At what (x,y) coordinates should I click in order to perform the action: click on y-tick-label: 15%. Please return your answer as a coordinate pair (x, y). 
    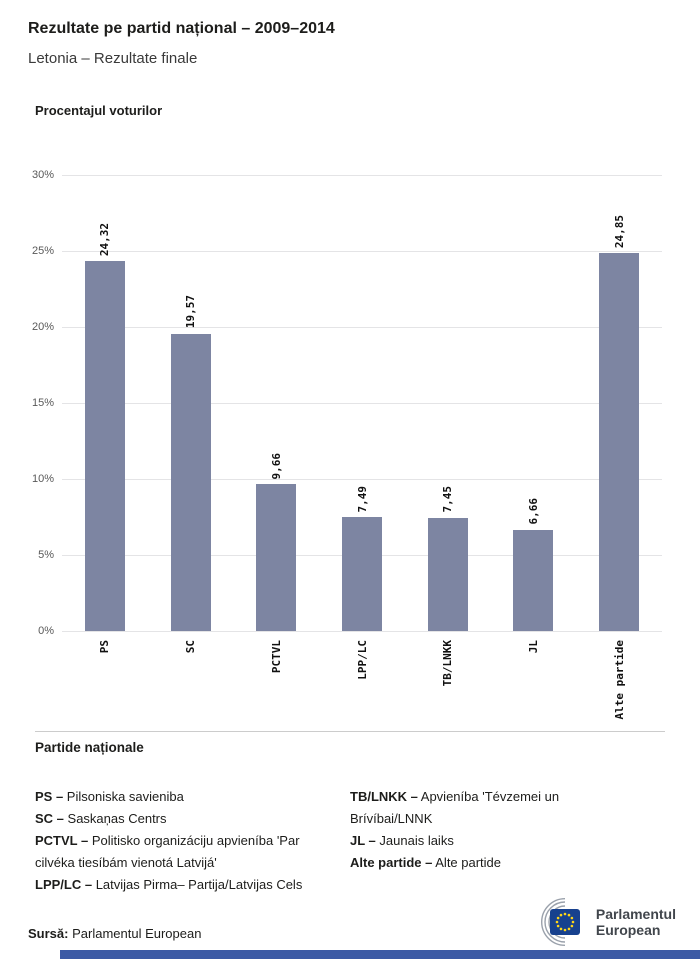
    Looking at the image, I should click on (42, 403).